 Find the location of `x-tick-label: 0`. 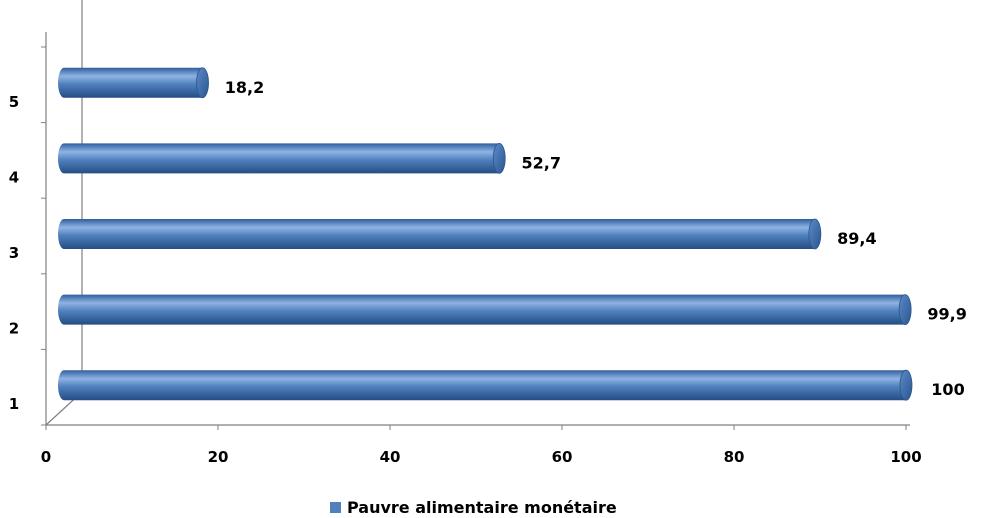

x-tick-label: 0 is located at coordinates (46, 457).